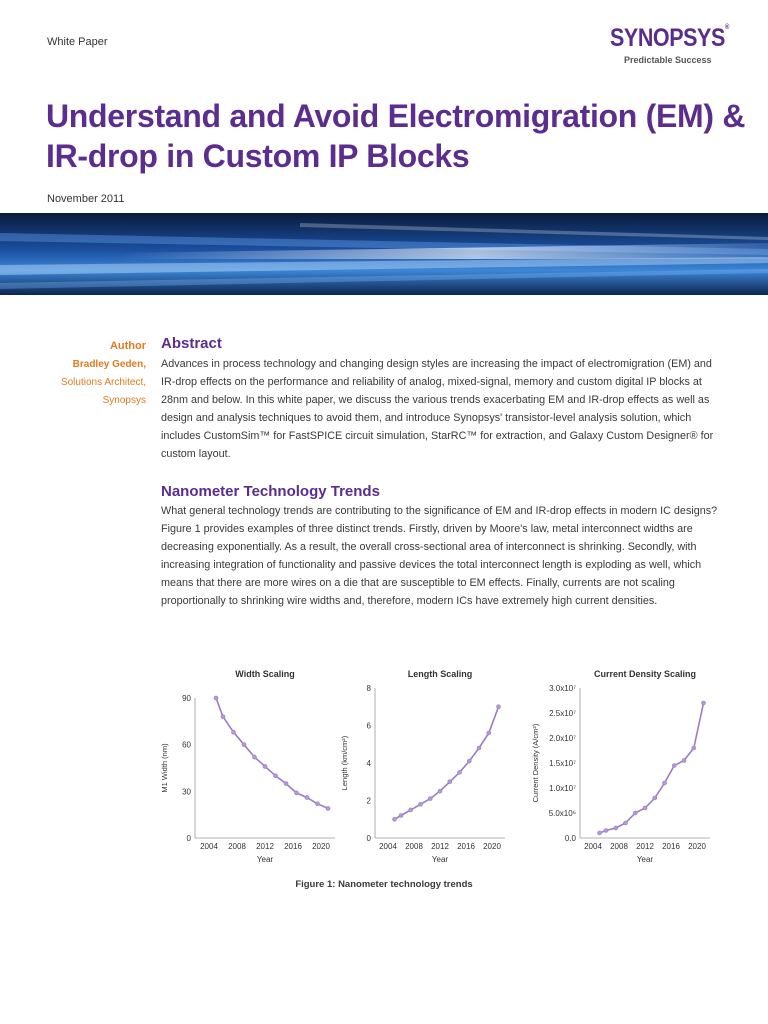 This screenshot has width=768, height=1024. What do you see at coordinates (270, 491) in the screenshot?
I see `trends-heading: Nanometer Technology Trends` at bounding box center [270, 491].